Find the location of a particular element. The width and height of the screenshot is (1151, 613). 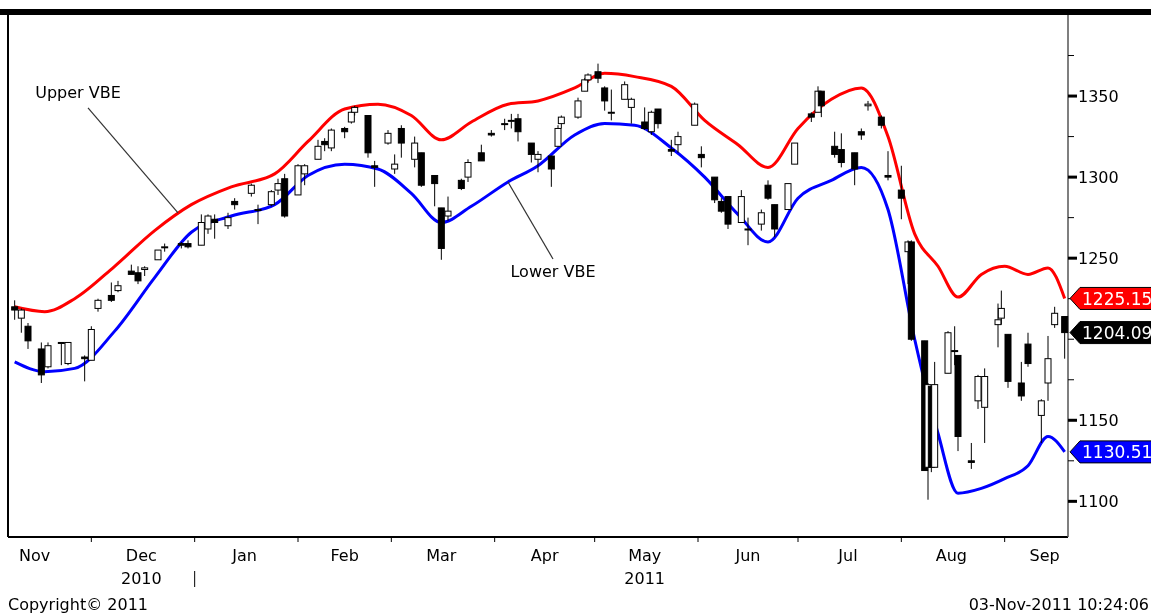

x-tick-label: Aug is located at coordinates (951, 555).